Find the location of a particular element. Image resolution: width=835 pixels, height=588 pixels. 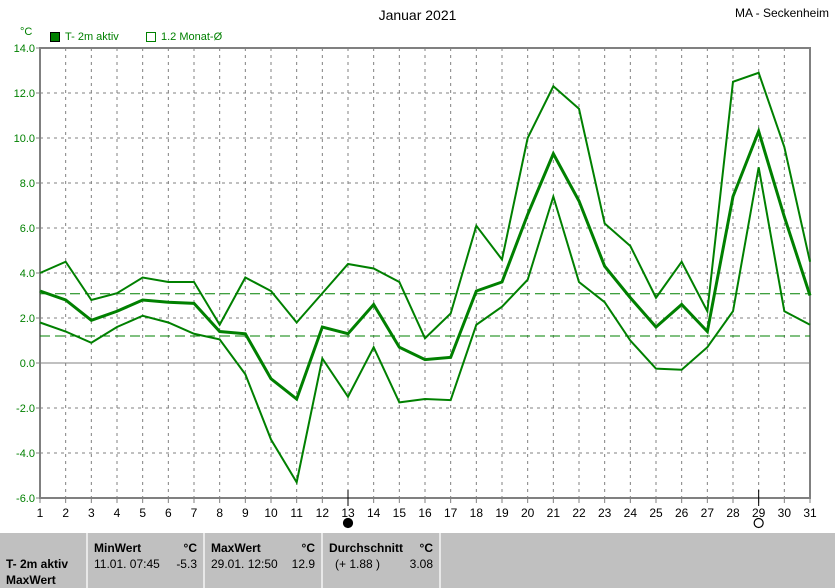

y-tick-label: 0.0 is located at coordinates (27, 364).